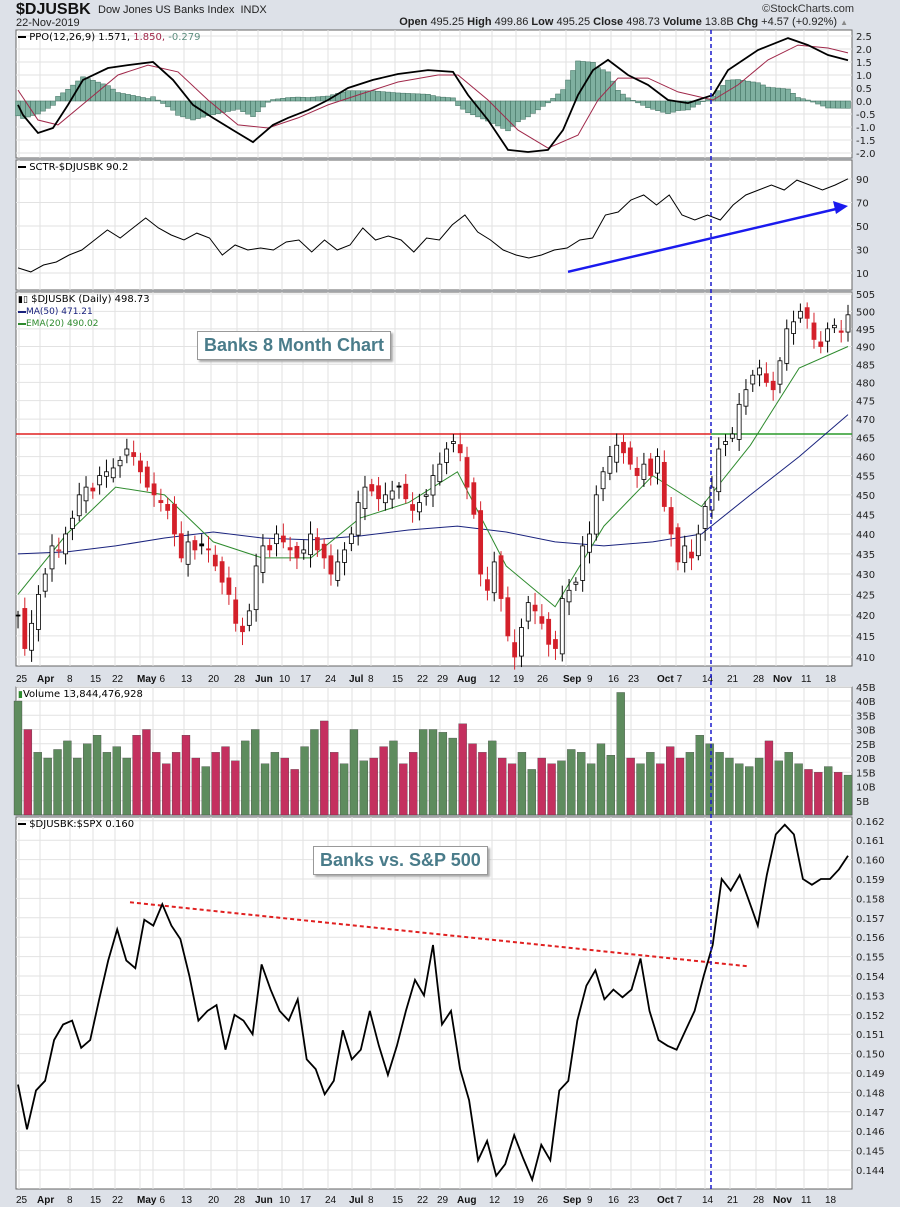  Describe the element at coordinates (865, 439) in the screenshot. I see `price-axis-tick-label: 465` at that location.